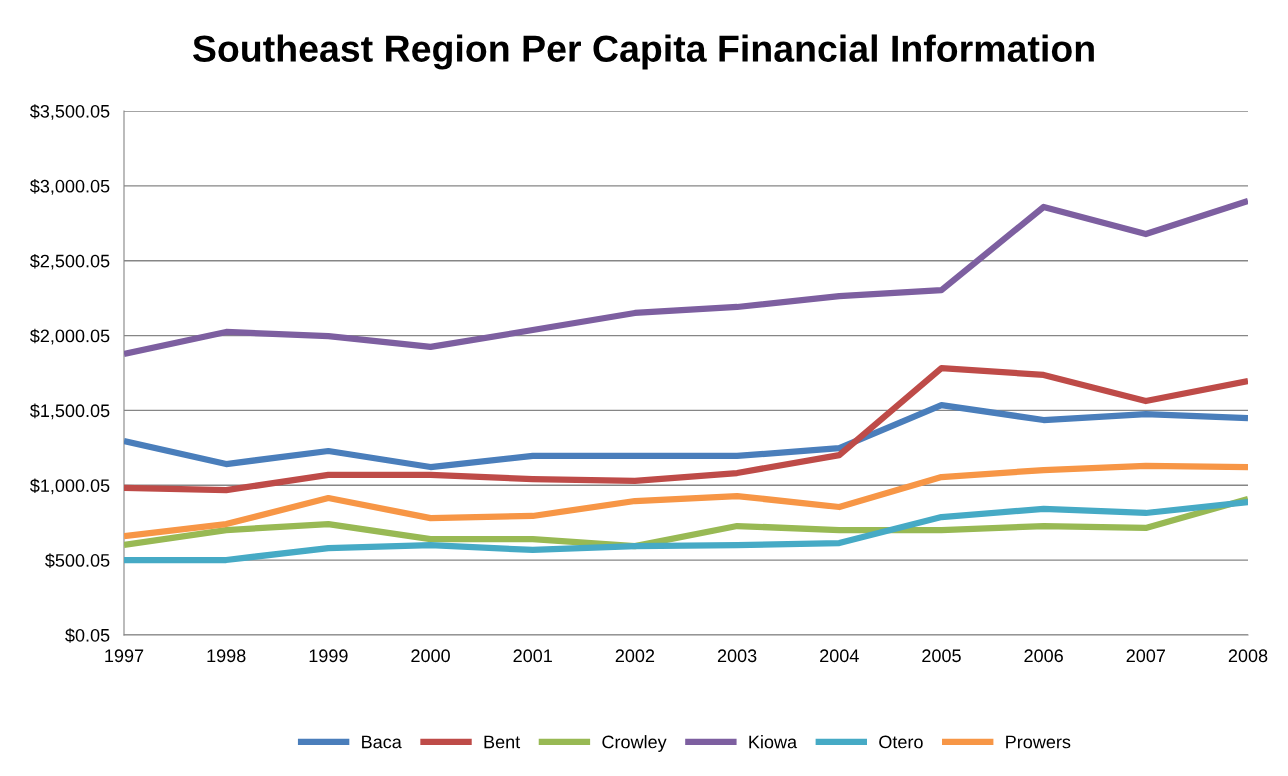  I want to click on x-tick-label: 2008, so click(1248, 656).